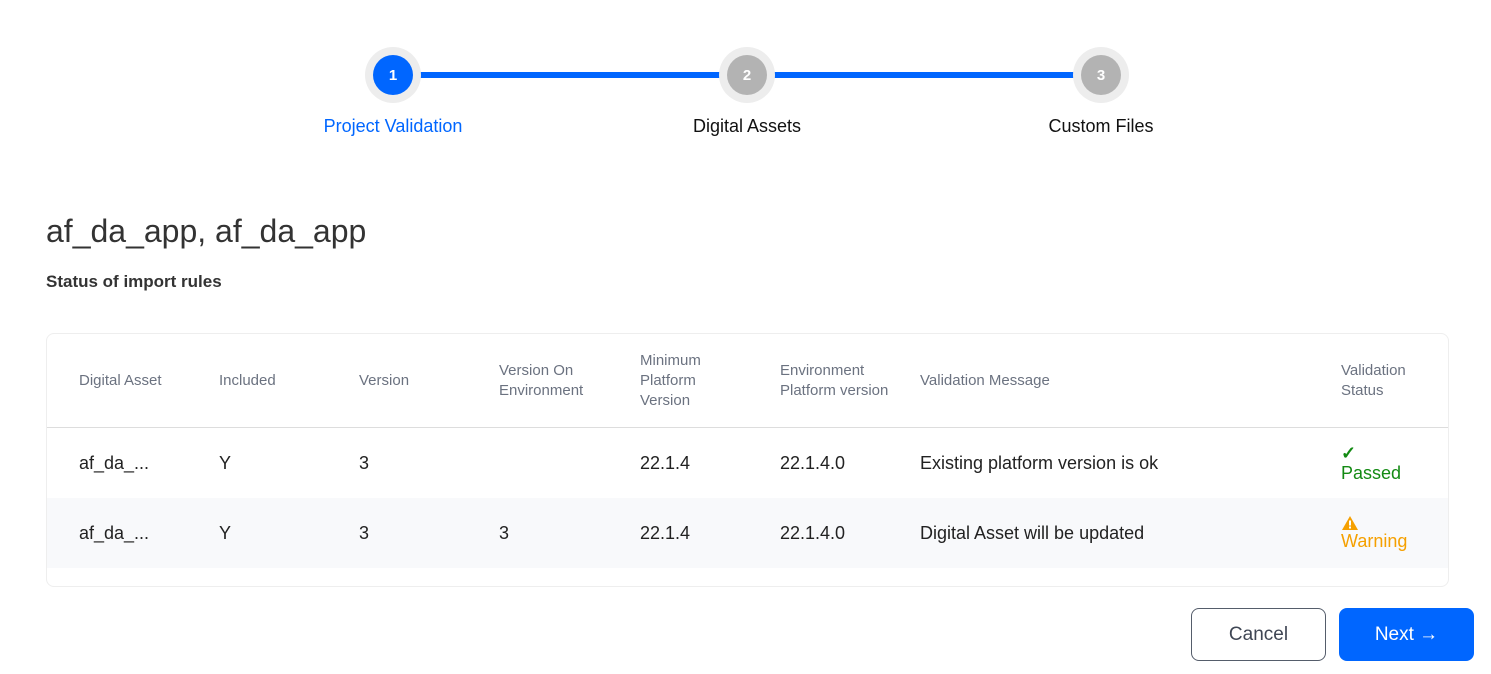 This screenshot has height=674, width=1491. What do you see at coordinates (834, 380) in the screenshot?
I see `column-header: Environment Platform version` at bounding box center [834, 380].